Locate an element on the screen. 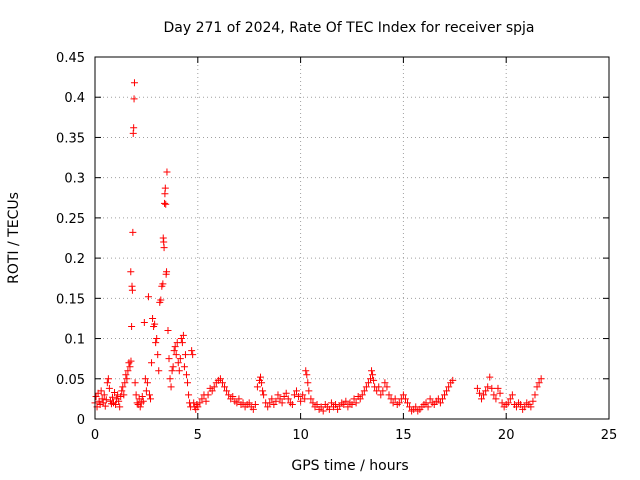 Image resolution: width=640 pixels, height=480 pixels. y-tick-label: 0.1 is located at coordinates (74, 340).